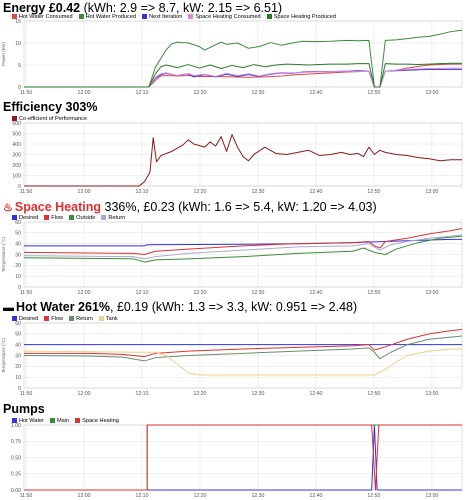  What do you see at coordinates (18, 223) in the screenshot?
I see `y-tick-label: 60` at bounding box center [18, 223].